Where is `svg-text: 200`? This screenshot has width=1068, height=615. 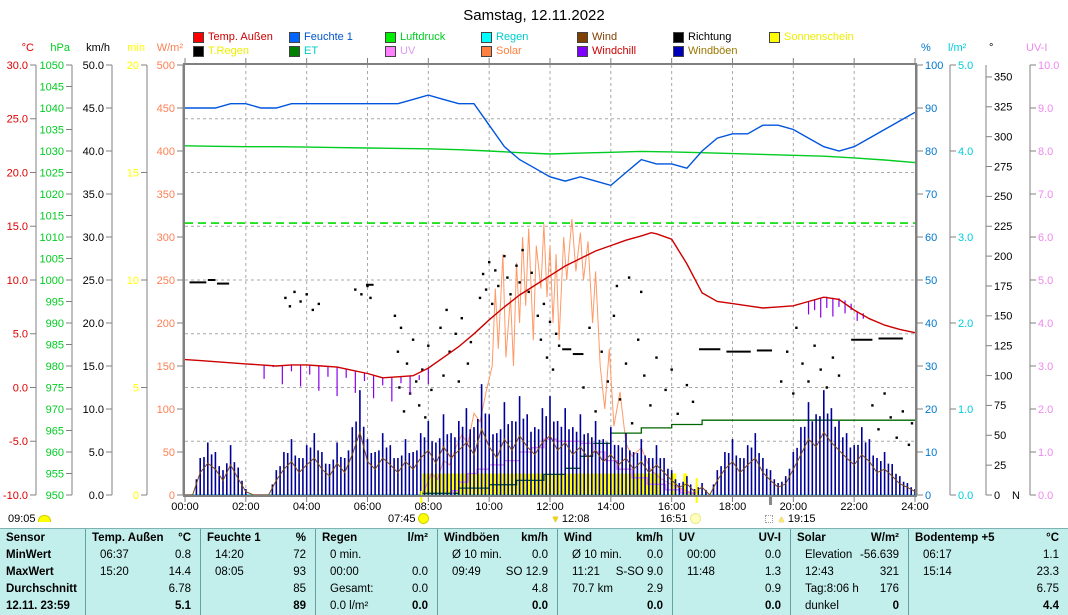
svg-text: 200 is located at coordinates (1003, 257).